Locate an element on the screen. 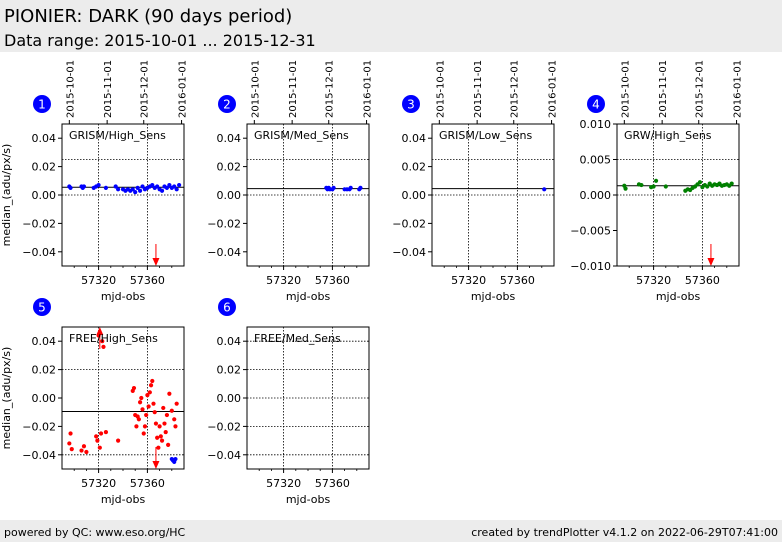 The width and height of the screenshot is (782, 542). plot-number-label: 5 is located at coordinates (42, 308).